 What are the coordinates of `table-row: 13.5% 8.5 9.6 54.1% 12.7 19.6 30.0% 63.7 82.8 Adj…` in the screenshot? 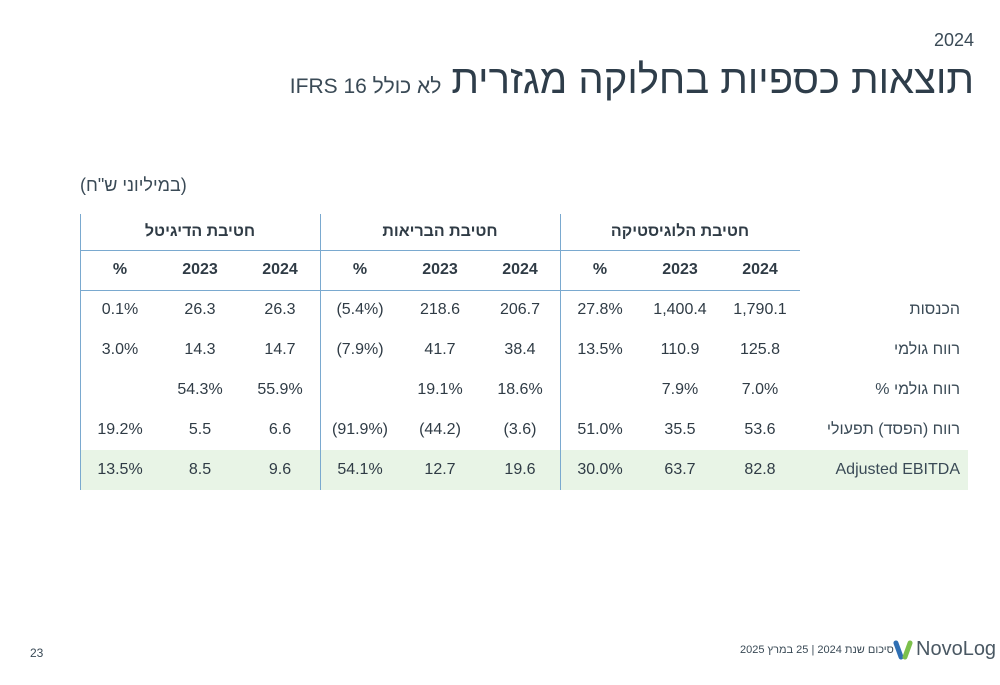 It's located at (524, 470).